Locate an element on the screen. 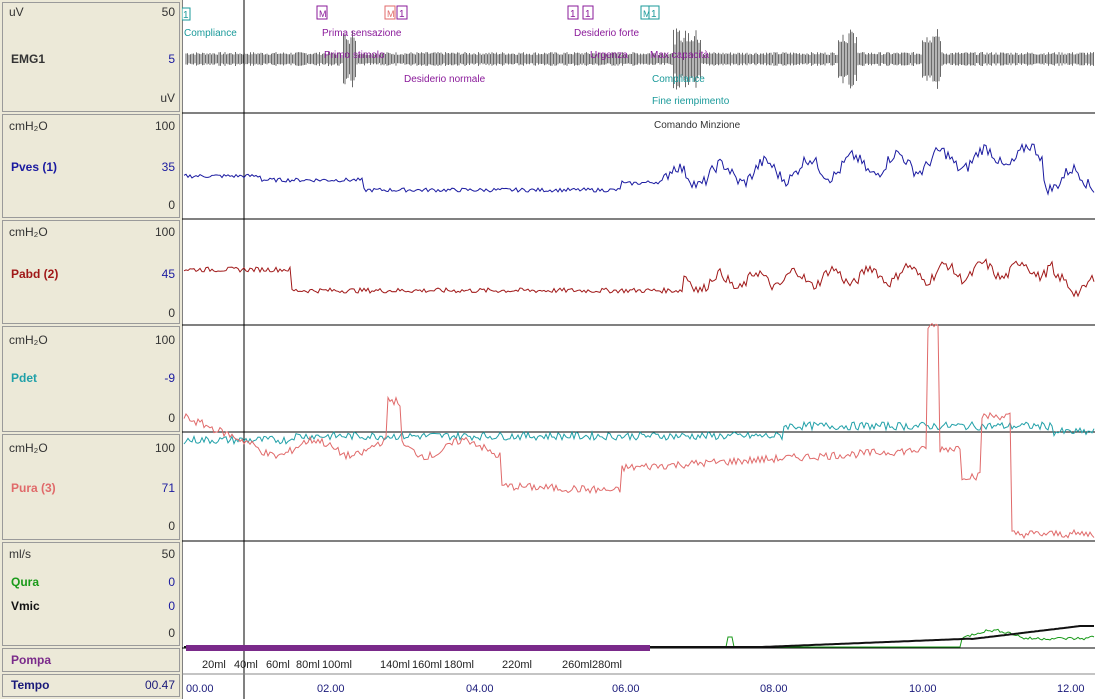 This screenshot has height=699, width=1095. channel-name: EMG1 is located at coordinates (28, 59).